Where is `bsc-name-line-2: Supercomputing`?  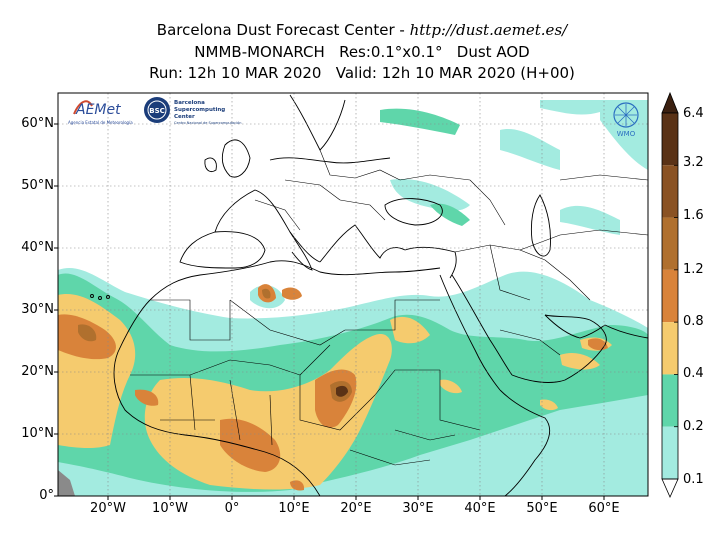 bsc-name-line-2: Supercomputing is located at coordinates (199, 110).